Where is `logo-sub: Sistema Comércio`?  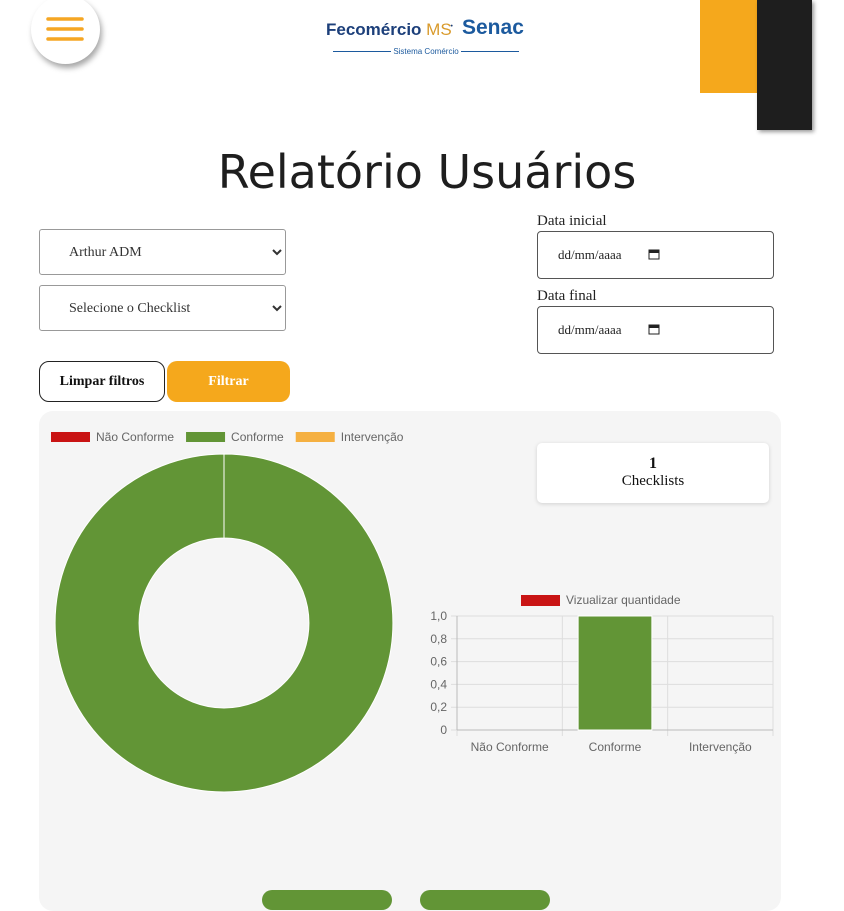 logo-sub: Sistema Comércio is located at coordinates (426, 51).